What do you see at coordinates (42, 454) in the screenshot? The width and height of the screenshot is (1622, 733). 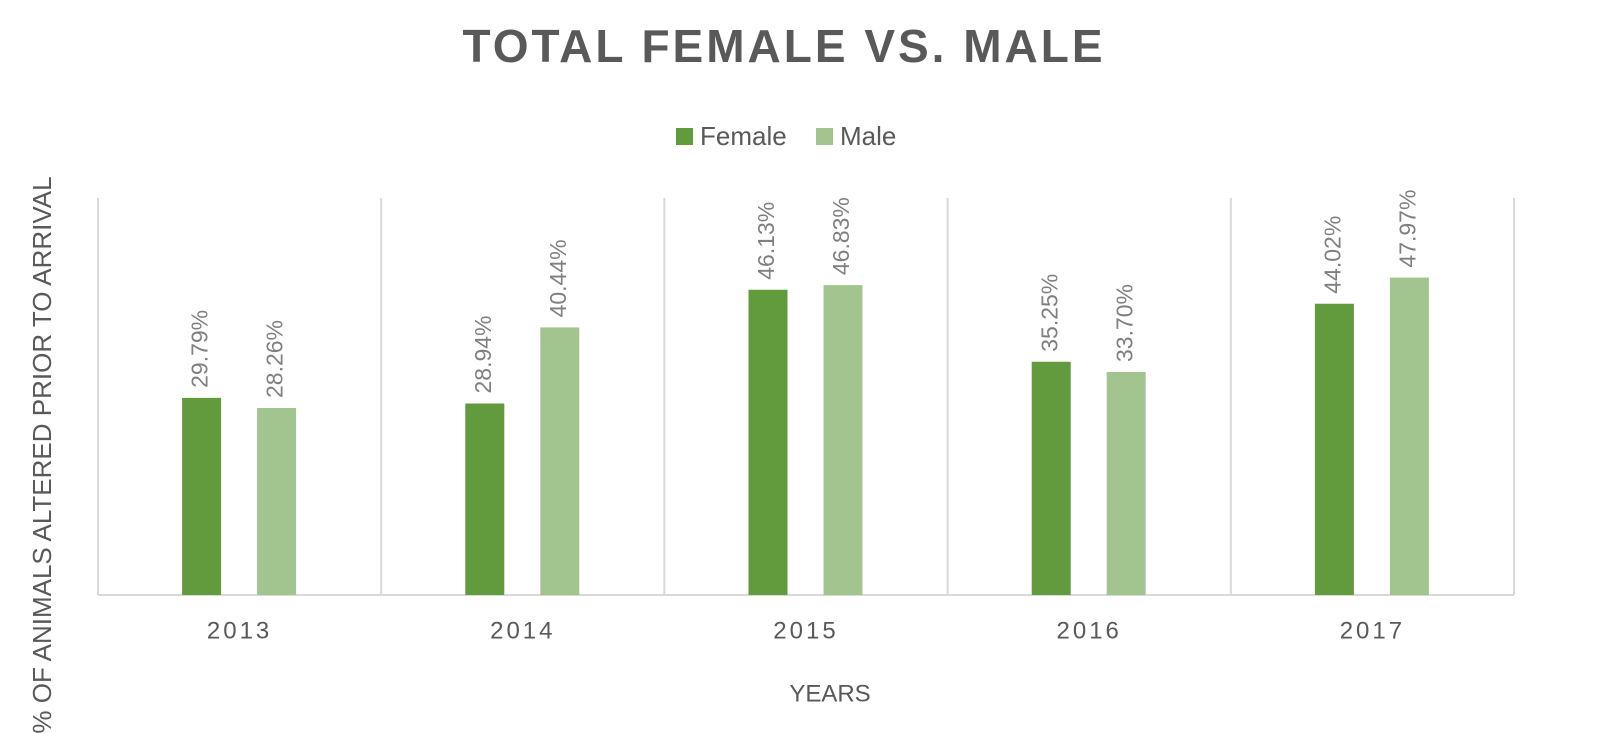 I see `y-axis-title: % OF ANIMALS ALTERED PRIOR TO ARRIVAL` at bounding box center [42, 454].